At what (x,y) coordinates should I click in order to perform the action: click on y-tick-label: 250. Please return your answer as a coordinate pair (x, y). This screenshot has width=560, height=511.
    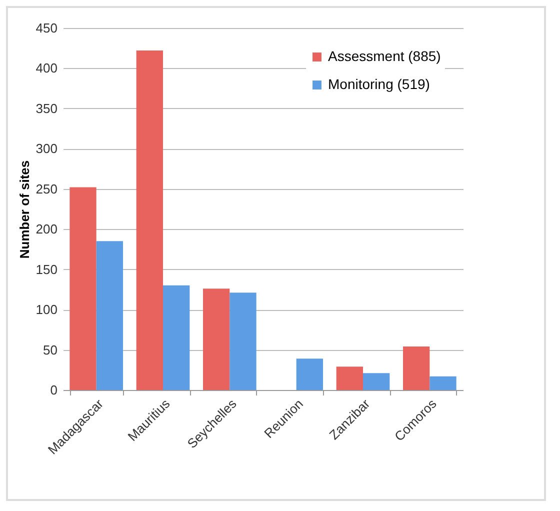
    Looking at the image, I should click on (47, 188).